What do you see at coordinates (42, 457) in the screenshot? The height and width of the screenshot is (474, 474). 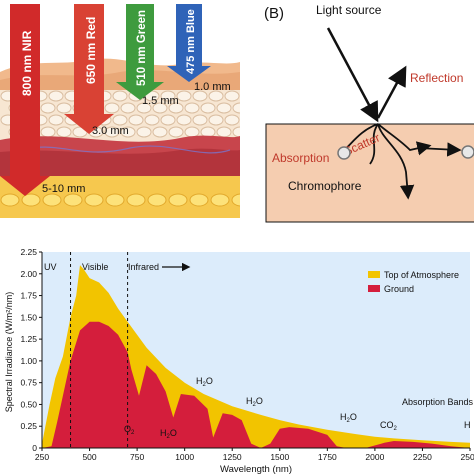 I see `x-tick-label: 250` at bounding box center [42, 457].